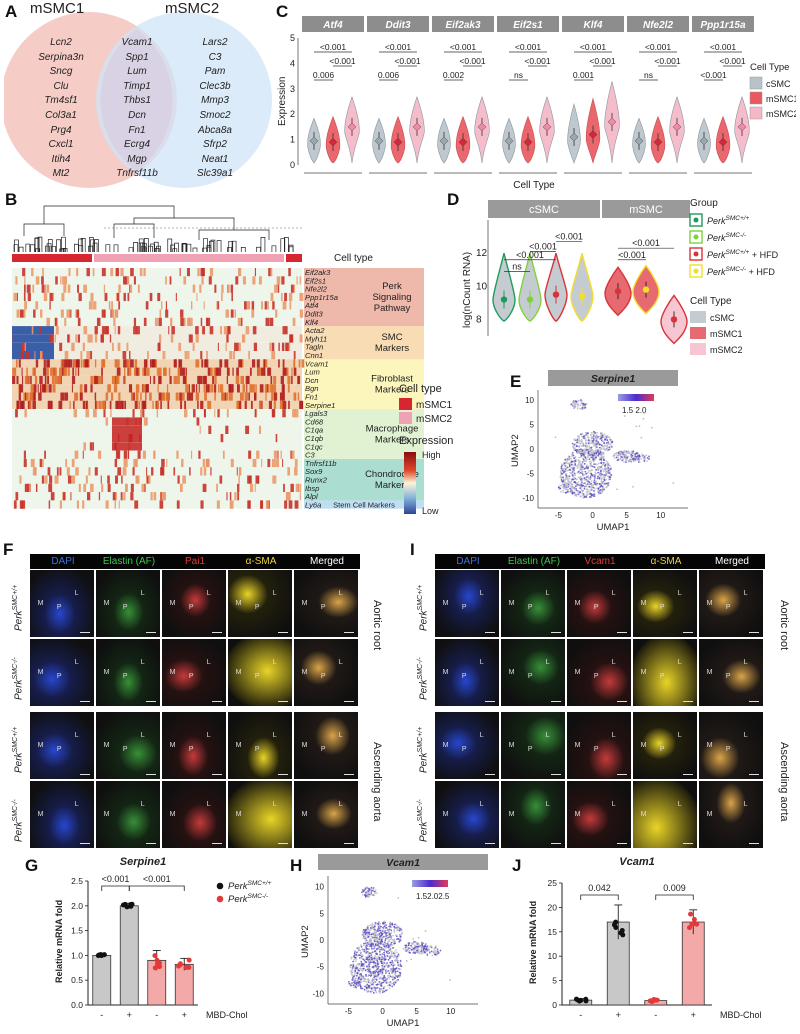 This screenshot has width=800, height=1034. What do you see at coordinates (143, 862) in the screenshot?
I see `bar-title: Serpine1` at bounding box center [143, 862].